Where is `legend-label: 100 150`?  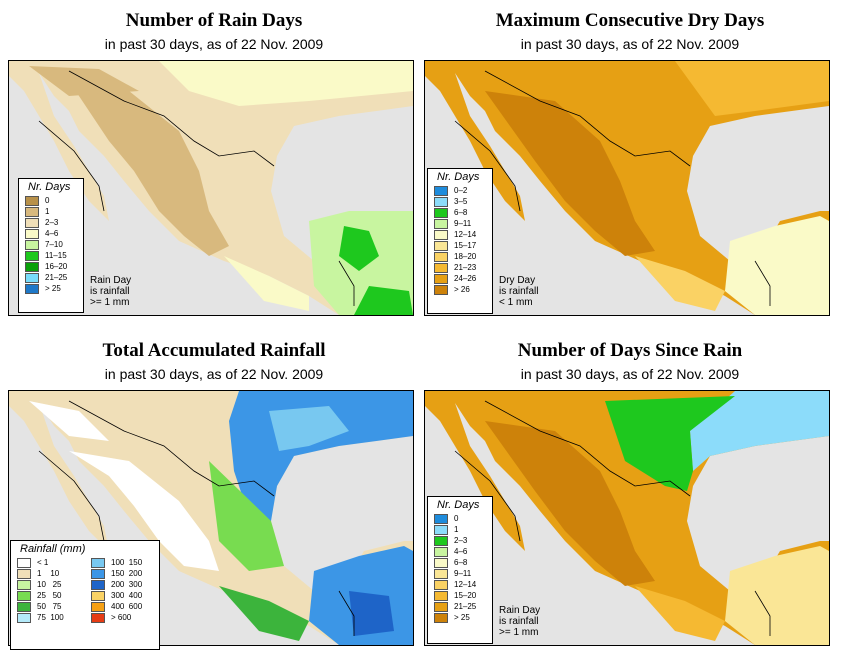 legend-label: 100 150 is located at coordinates (127, 562).